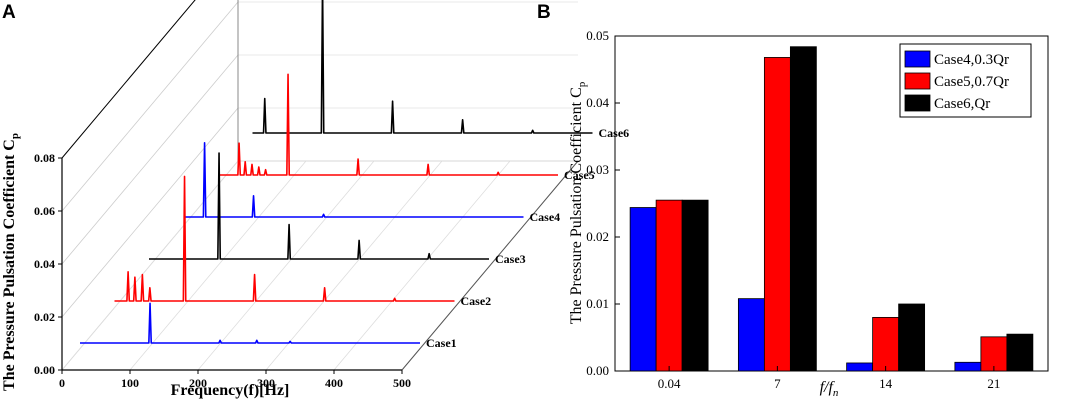 This screenshot has width=1065, height=408. What do you see at coordinates (130, 383) in the screenshot?
I see `waterfall-x-tick-label: 100` at bounding box center [130, 383].